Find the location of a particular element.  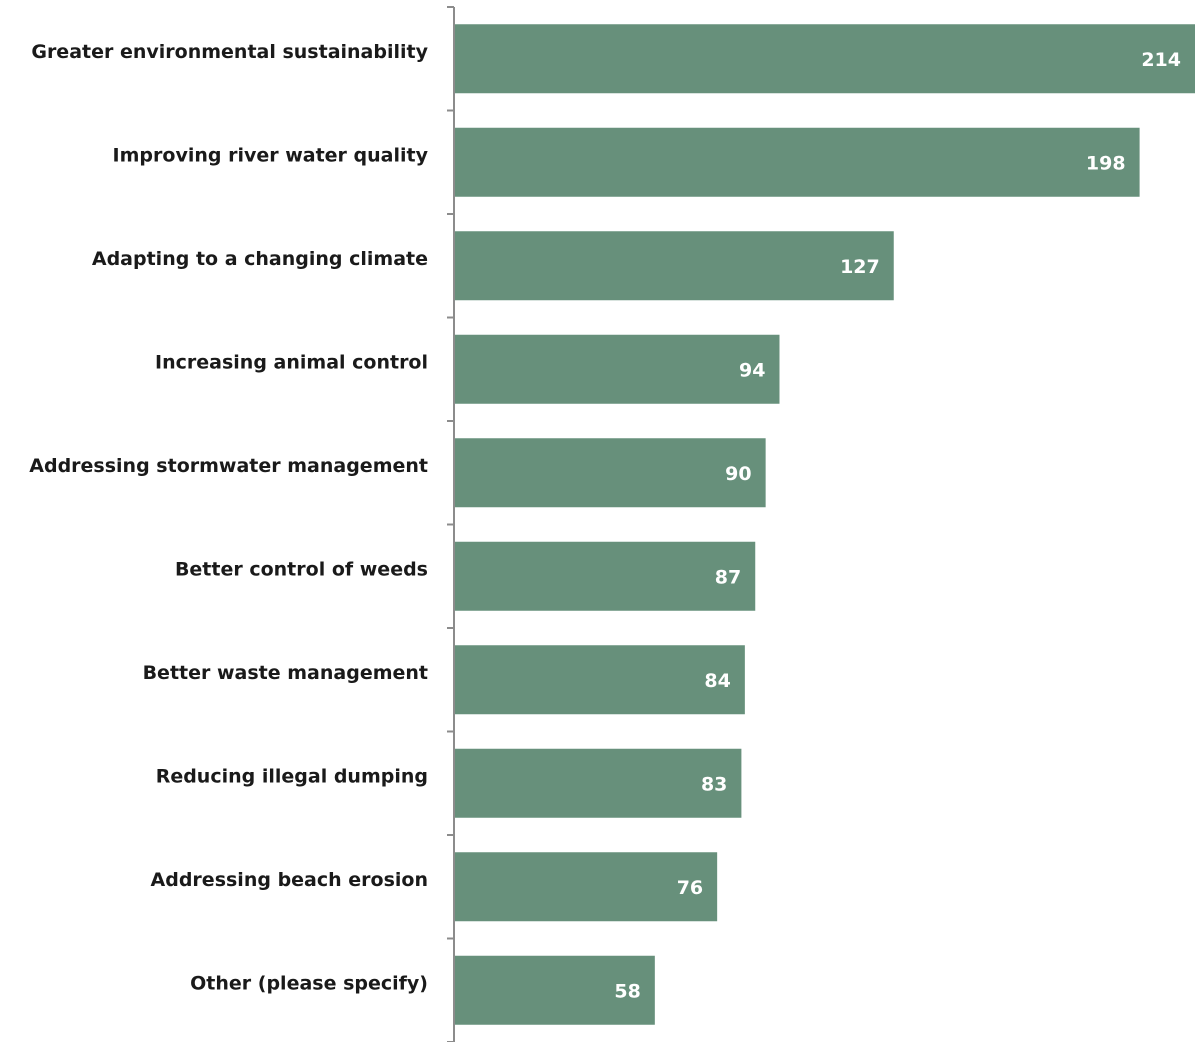

category-label-0: Greater environmental sustainability is located at coordinates (229, 52).